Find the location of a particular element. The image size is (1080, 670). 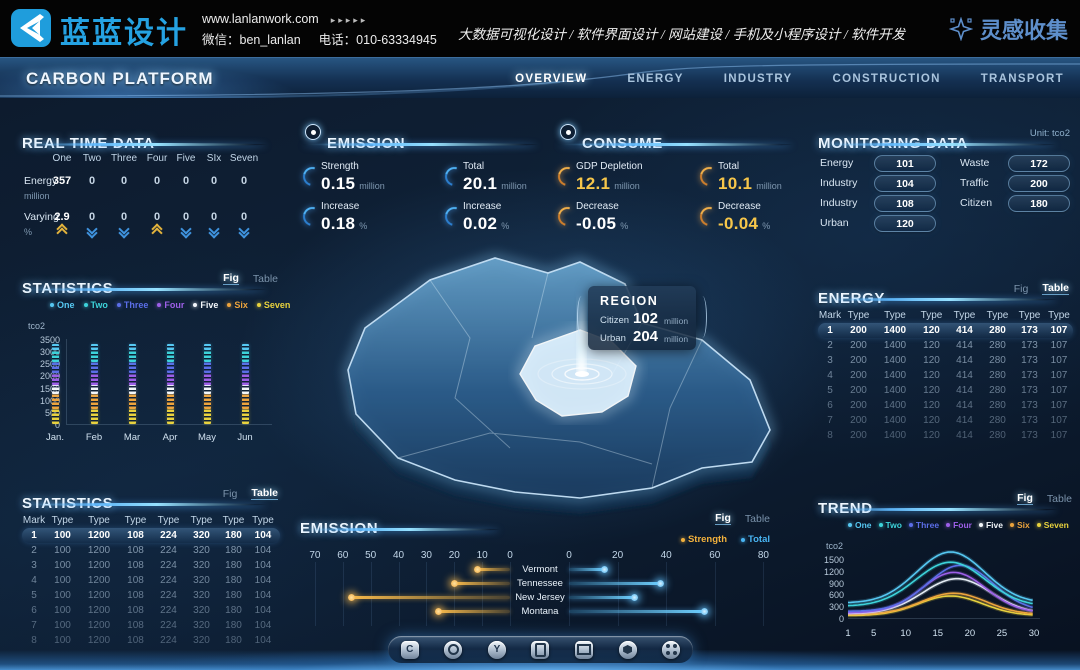

nut-icon is located at coordinates (627, 649).